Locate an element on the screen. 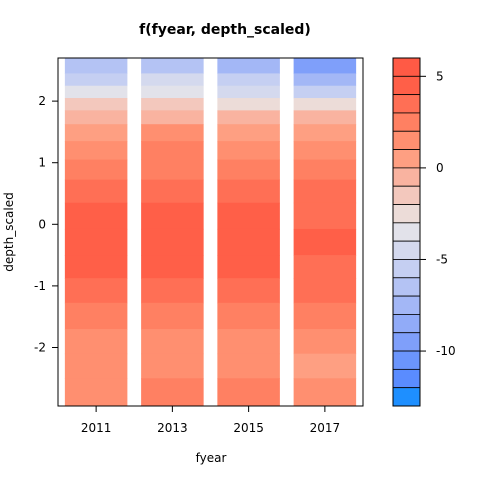 This screenshot has width=480, height=480. y-axis-label: depth_scaled is located at coordinates (9, 231).